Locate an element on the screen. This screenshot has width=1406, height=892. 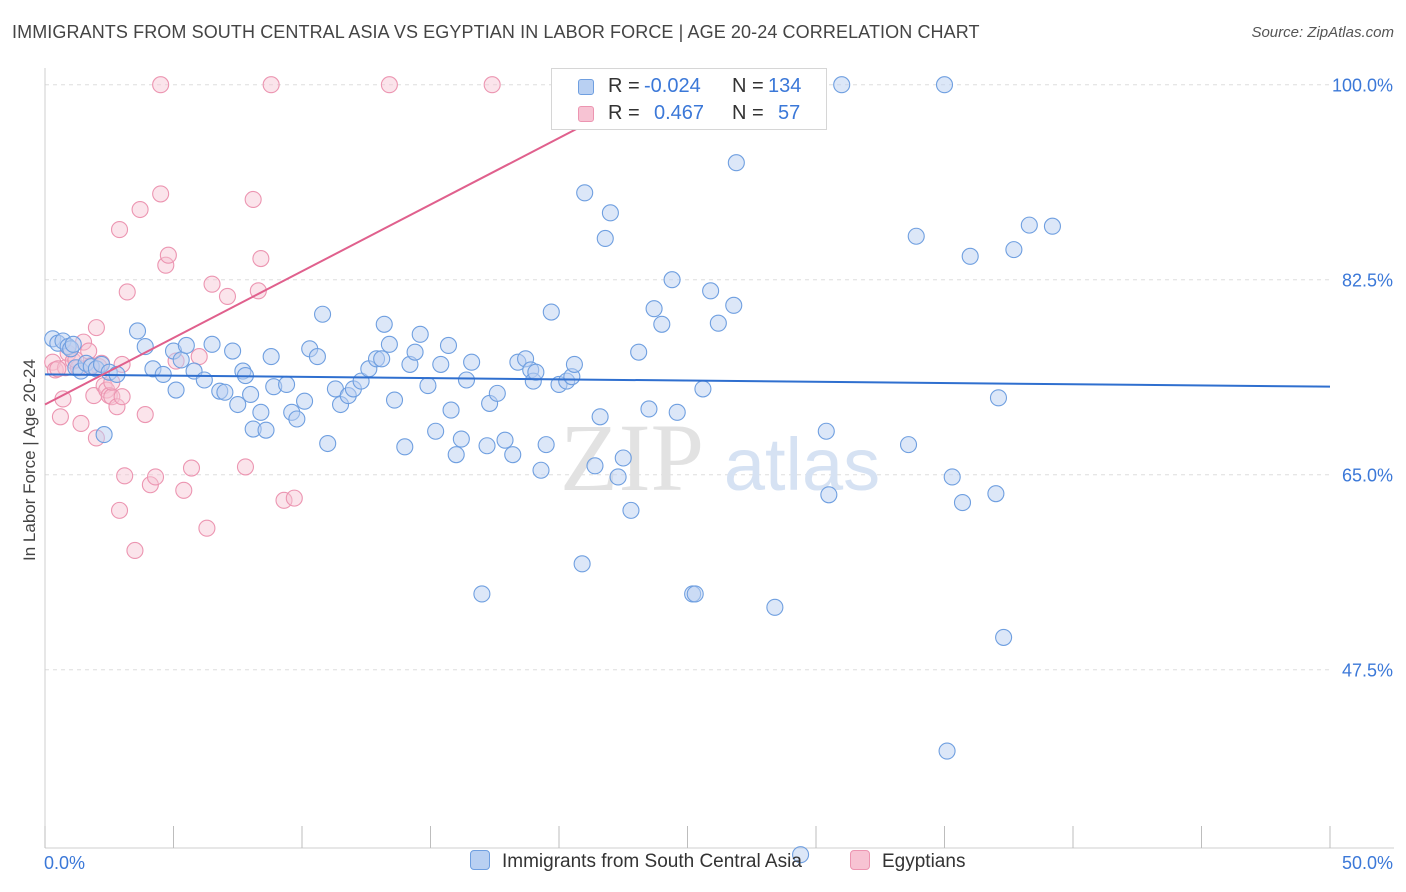
source-label: Source: ZipAtlas.com is located at coordinates (1322, 32).